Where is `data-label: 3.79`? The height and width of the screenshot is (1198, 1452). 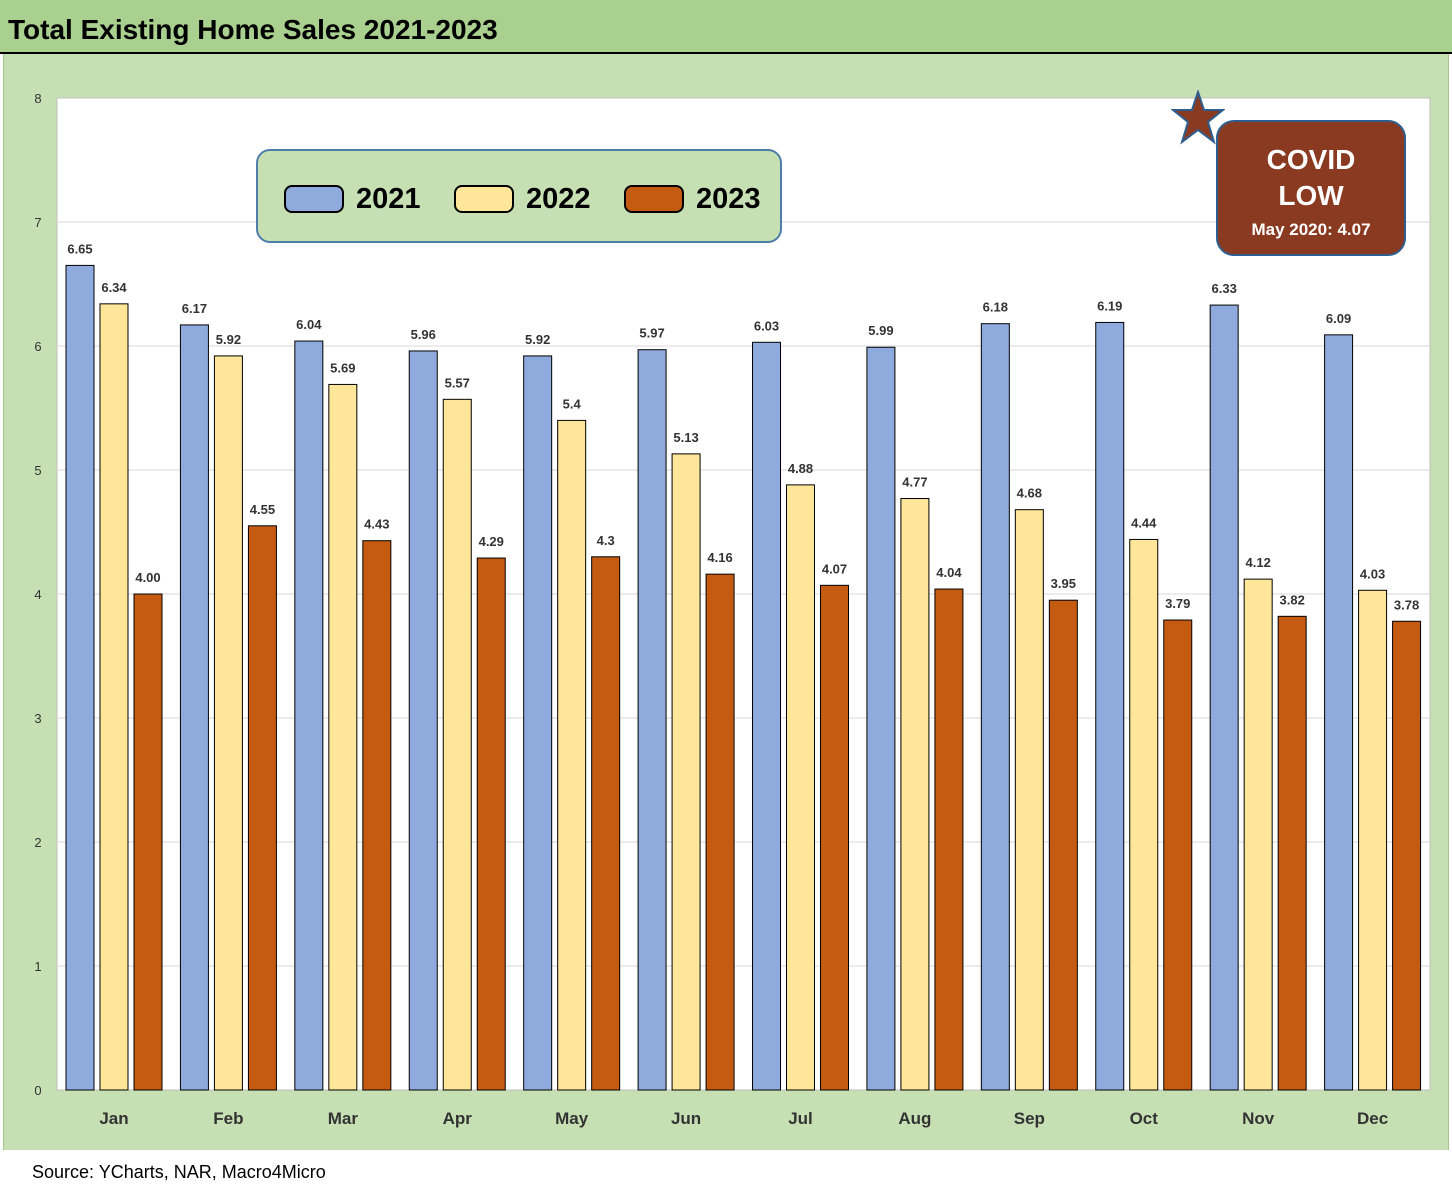 data-label: 3.79 is located at coordinates (1177, 603).